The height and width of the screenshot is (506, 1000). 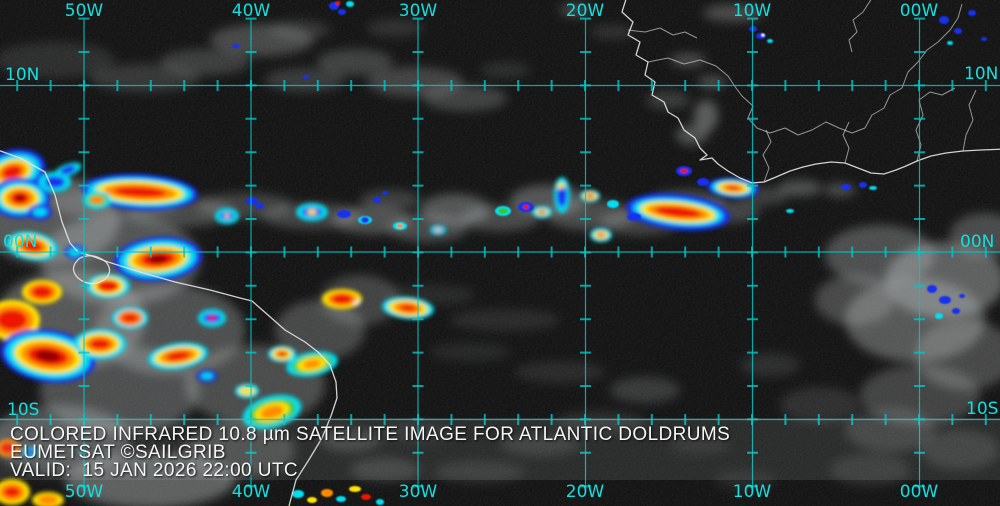 I want to click on lon-label-top-10w: 10W, so click(x=752, y=11).